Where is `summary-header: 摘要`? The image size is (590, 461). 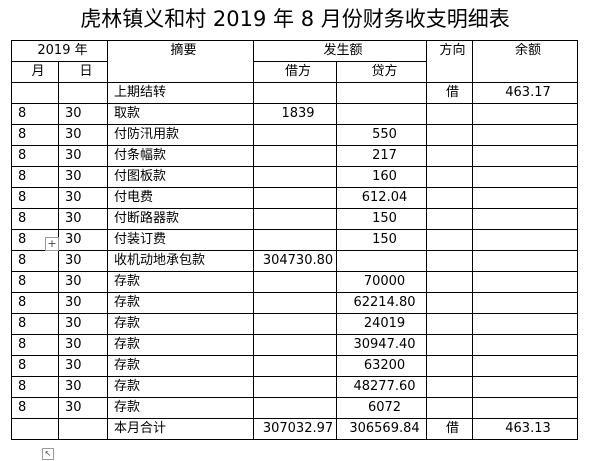 summary-header: 摘要 is located at coordinates (180, 61).